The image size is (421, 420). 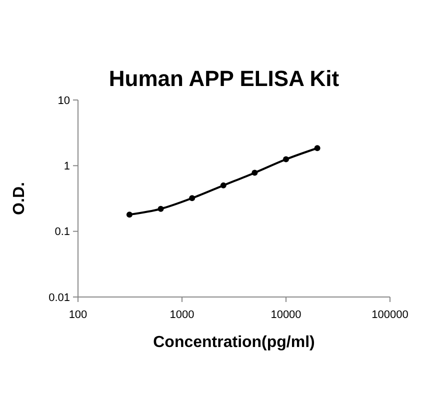 I want to click on y-tick-label: 1, so click(x=67, y=166).